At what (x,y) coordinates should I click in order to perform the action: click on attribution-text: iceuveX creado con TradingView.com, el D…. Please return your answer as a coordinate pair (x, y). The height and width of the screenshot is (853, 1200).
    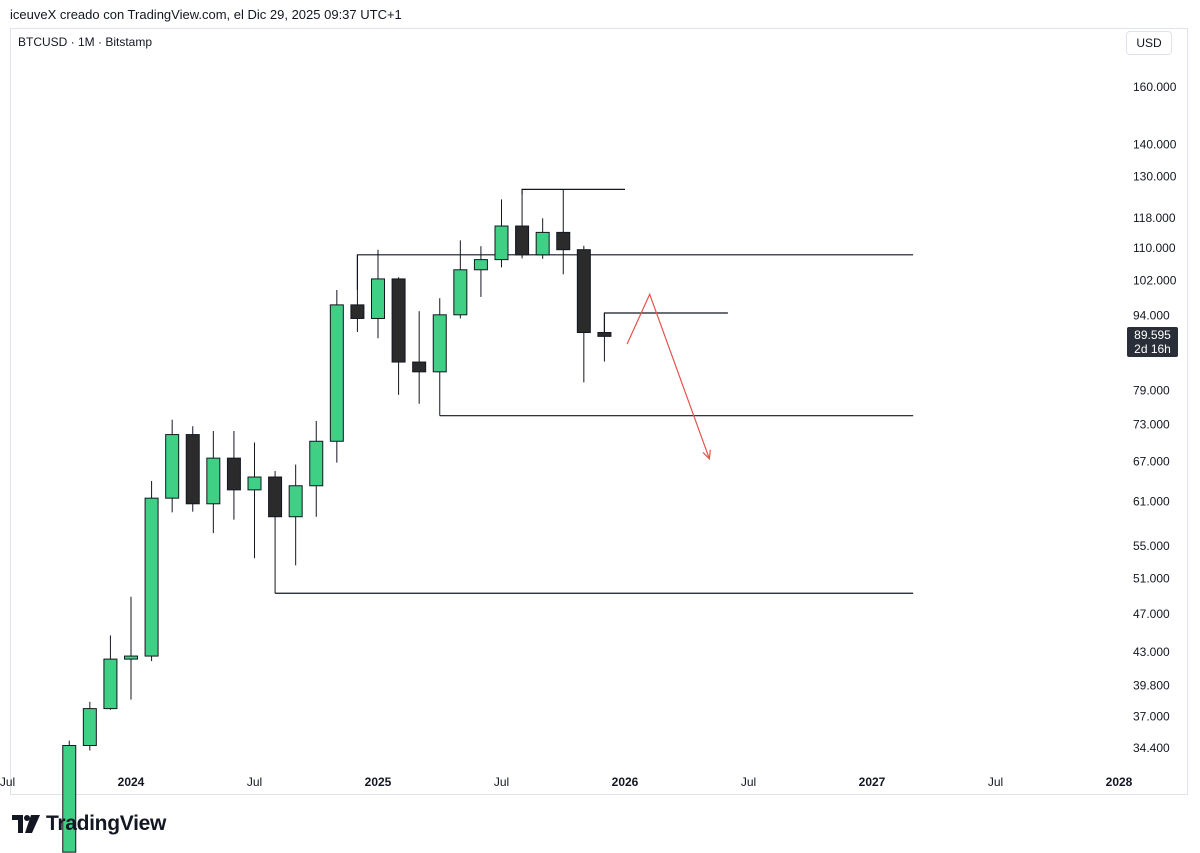
    Looking at the image, I should click on (206, 14).